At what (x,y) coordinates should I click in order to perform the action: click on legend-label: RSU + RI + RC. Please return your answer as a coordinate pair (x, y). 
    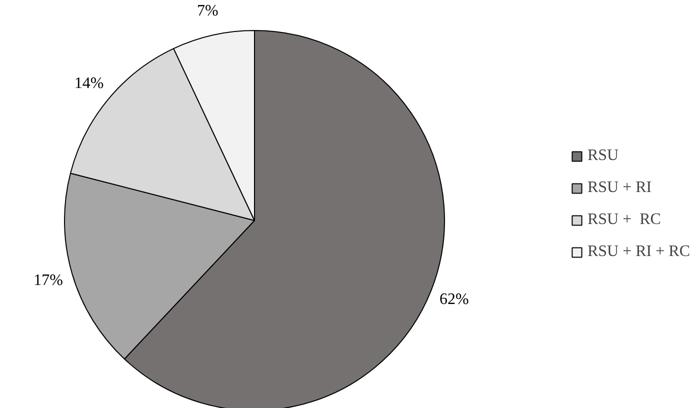
    Looking at the image, I should click on (638, 252).